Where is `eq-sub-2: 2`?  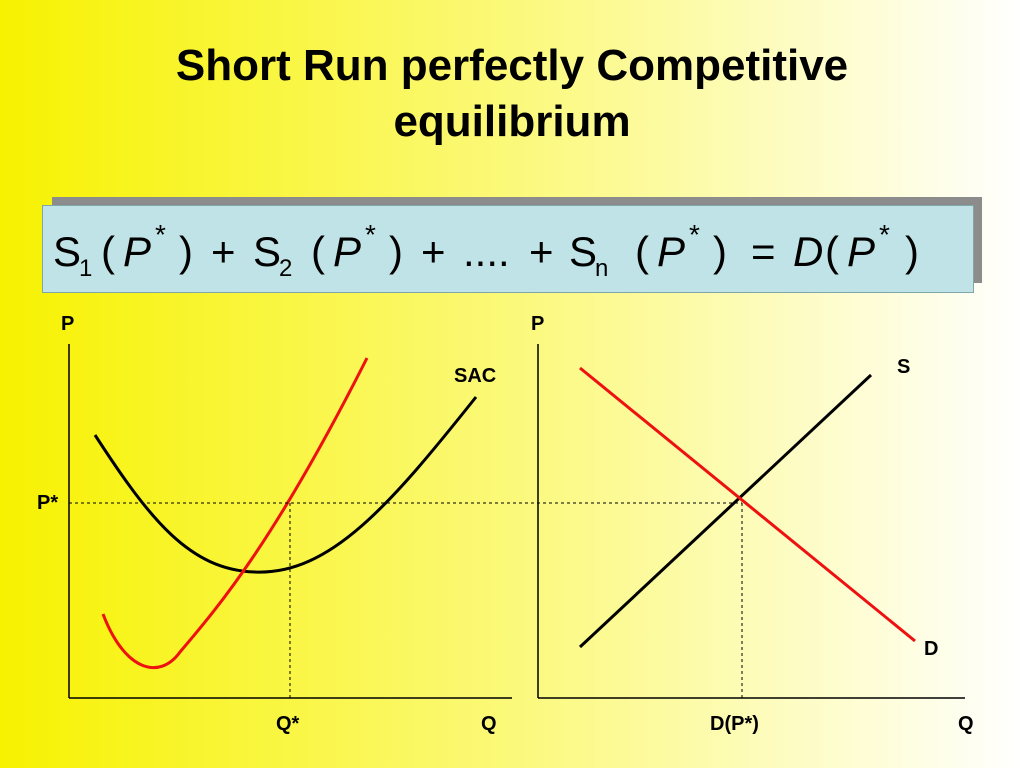
eq-sub-2: 2 is located at coordinates (285, 268).